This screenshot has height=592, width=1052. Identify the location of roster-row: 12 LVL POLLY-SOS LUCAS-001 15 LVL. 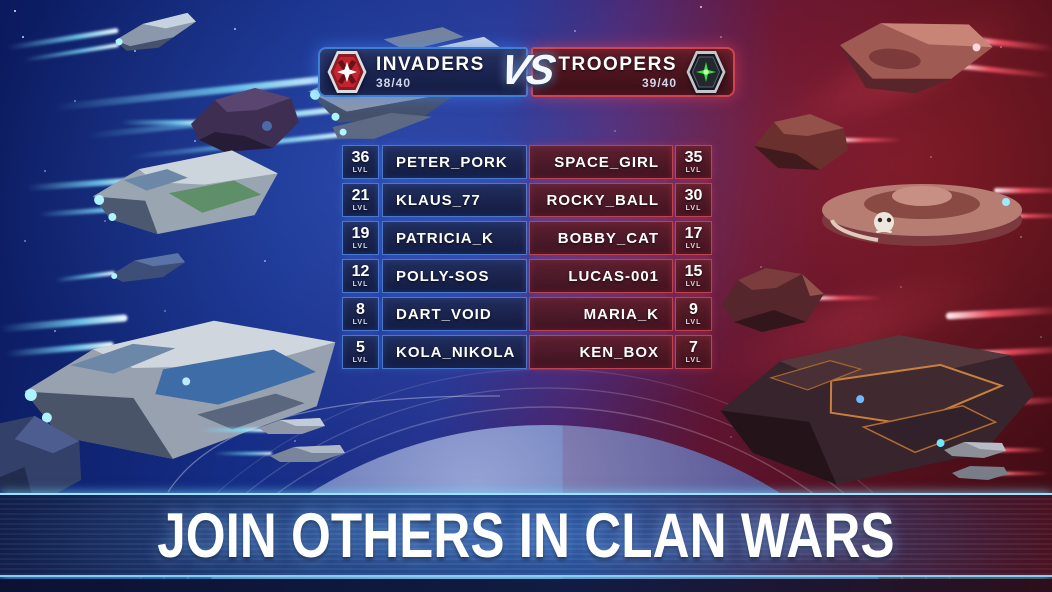
(527, 276).